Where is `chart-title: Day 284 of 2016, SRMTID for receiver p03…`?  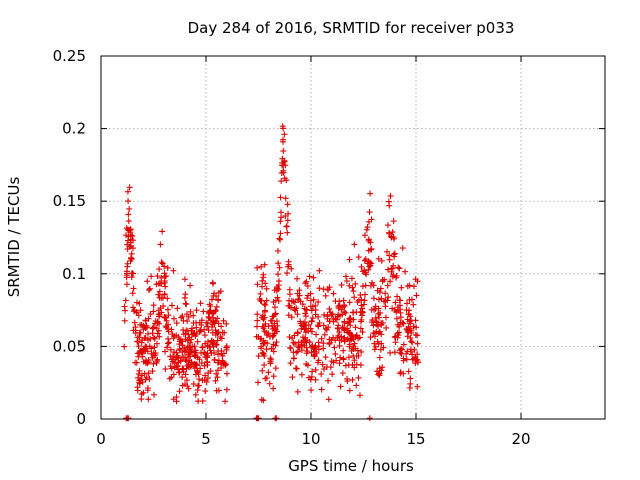 chart-title: Day 284 of 2016, SRMTID for receiver p03… is located at coordinates (351, 28).